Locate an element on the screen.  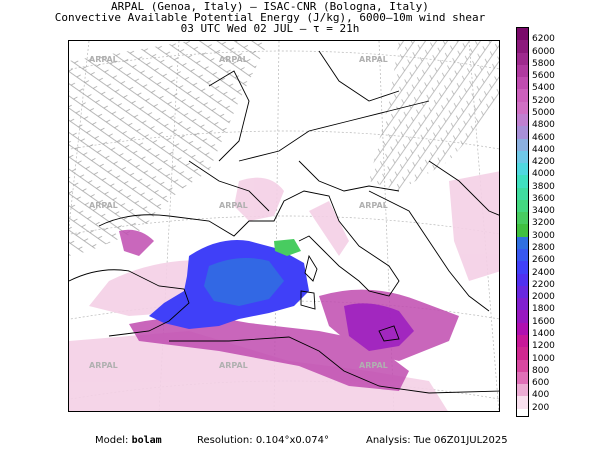
footer-resolution: Resolution: 0.104°x0.074° is located at coordinates (263, 441).